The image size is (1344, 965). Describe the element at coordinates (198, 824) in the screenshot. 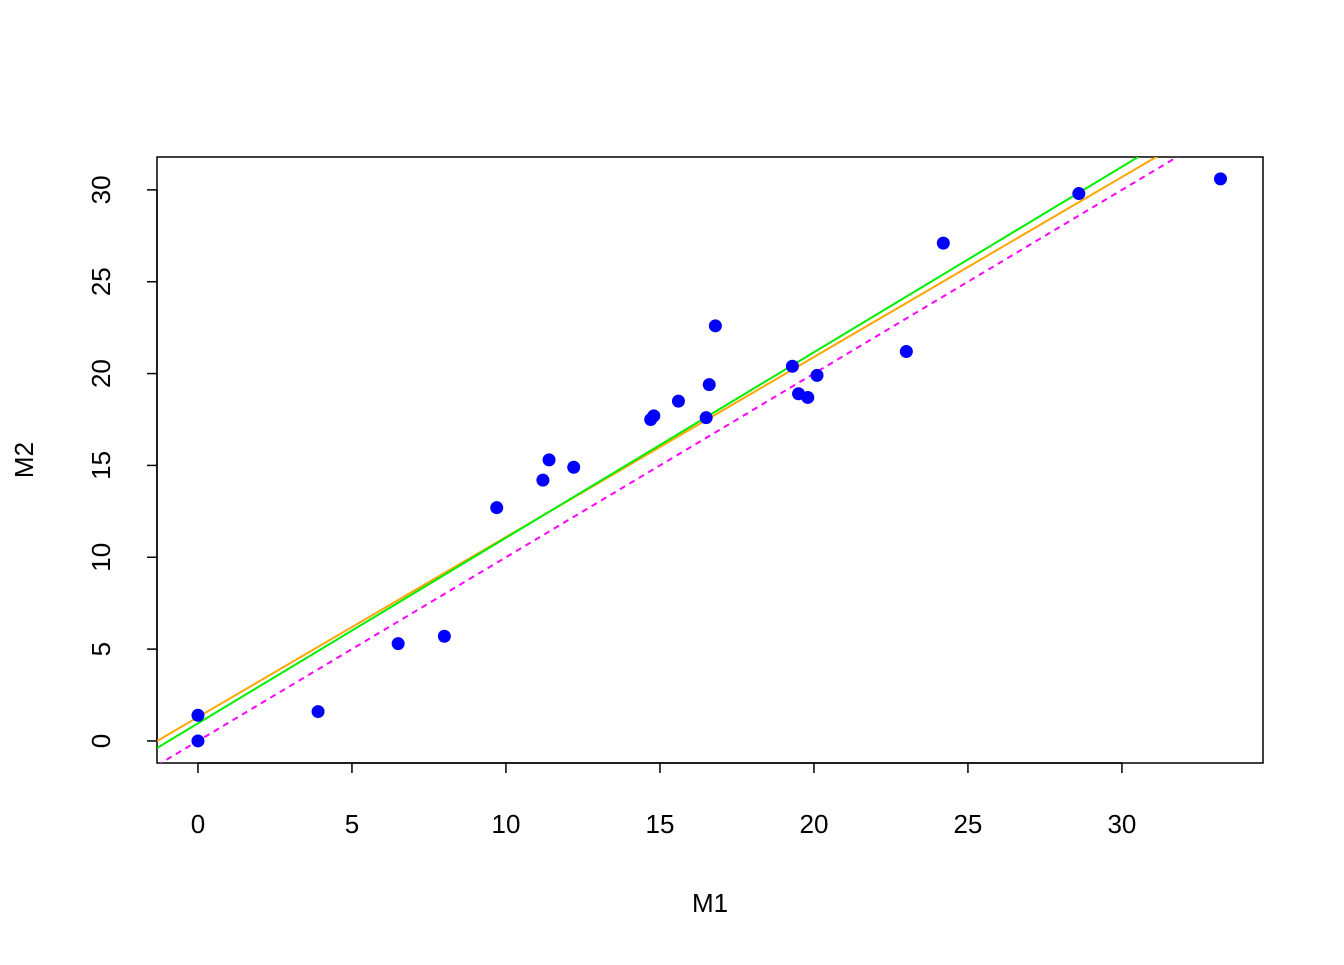

I see `x-tick-label: 0` at that location.